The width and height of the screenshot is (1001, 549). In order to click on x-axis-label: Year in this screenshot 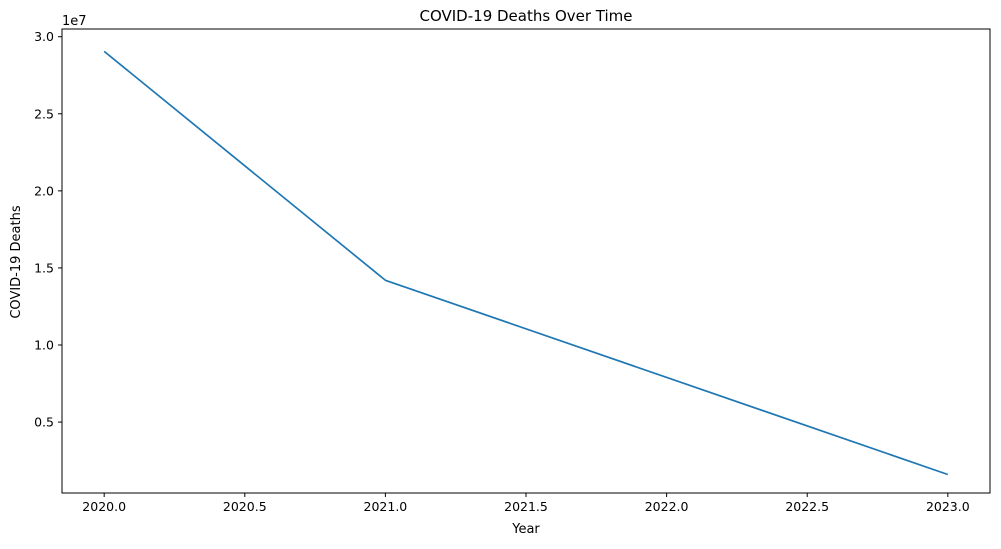, I will do `click(525, 529)`.